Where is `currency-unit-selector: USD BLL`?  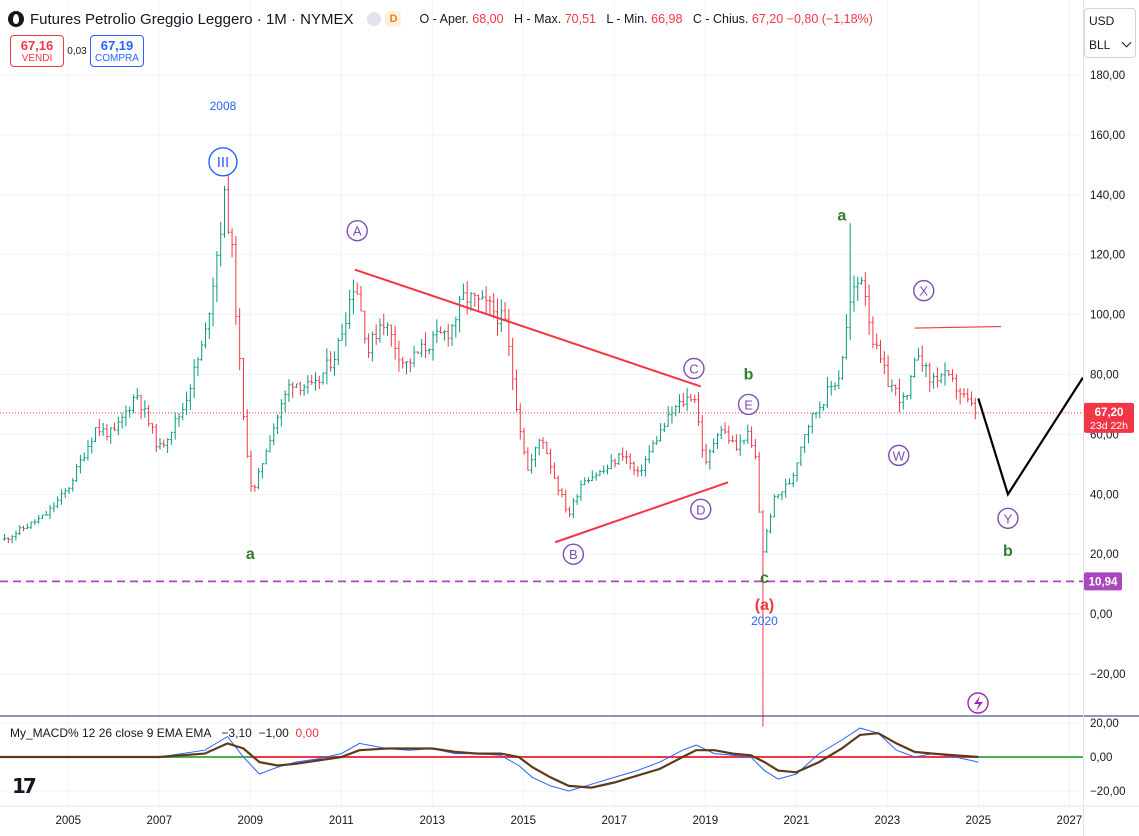 currency-unit-selector: USD BLL is located at coordinates (1110, 33).